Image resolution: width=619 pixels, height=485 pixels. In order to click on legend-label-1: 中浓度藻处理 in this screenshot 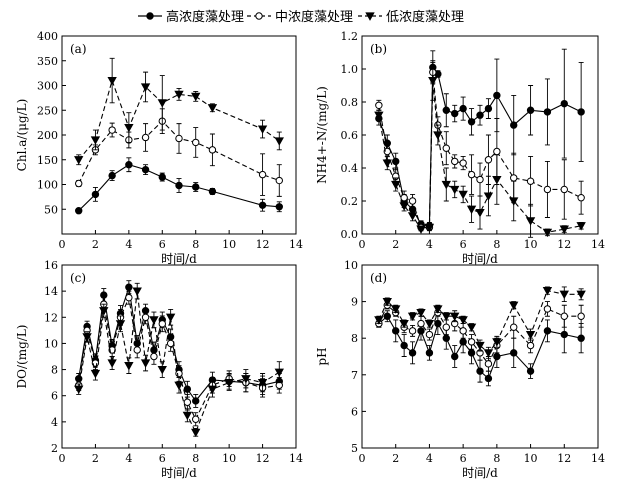, I will do `click(314, 17)`.